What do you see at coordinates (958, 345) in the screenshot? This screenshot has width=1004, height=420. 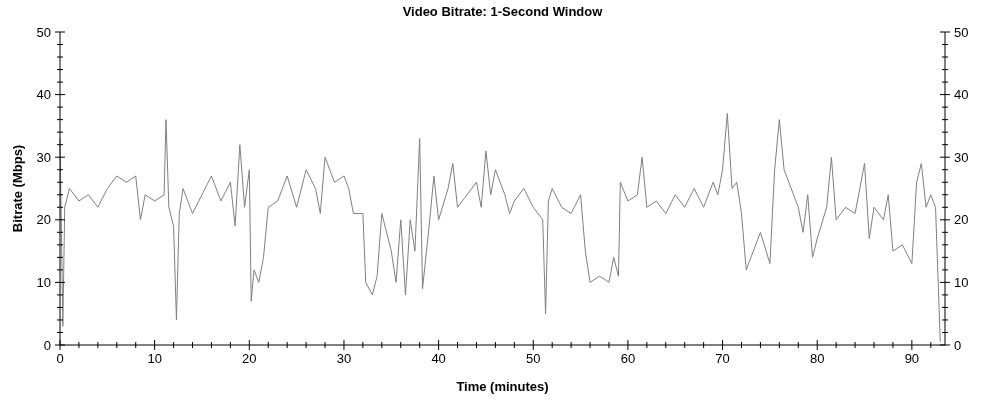 I see `y2-tick-label: 0` at bounding box center [958, 345].